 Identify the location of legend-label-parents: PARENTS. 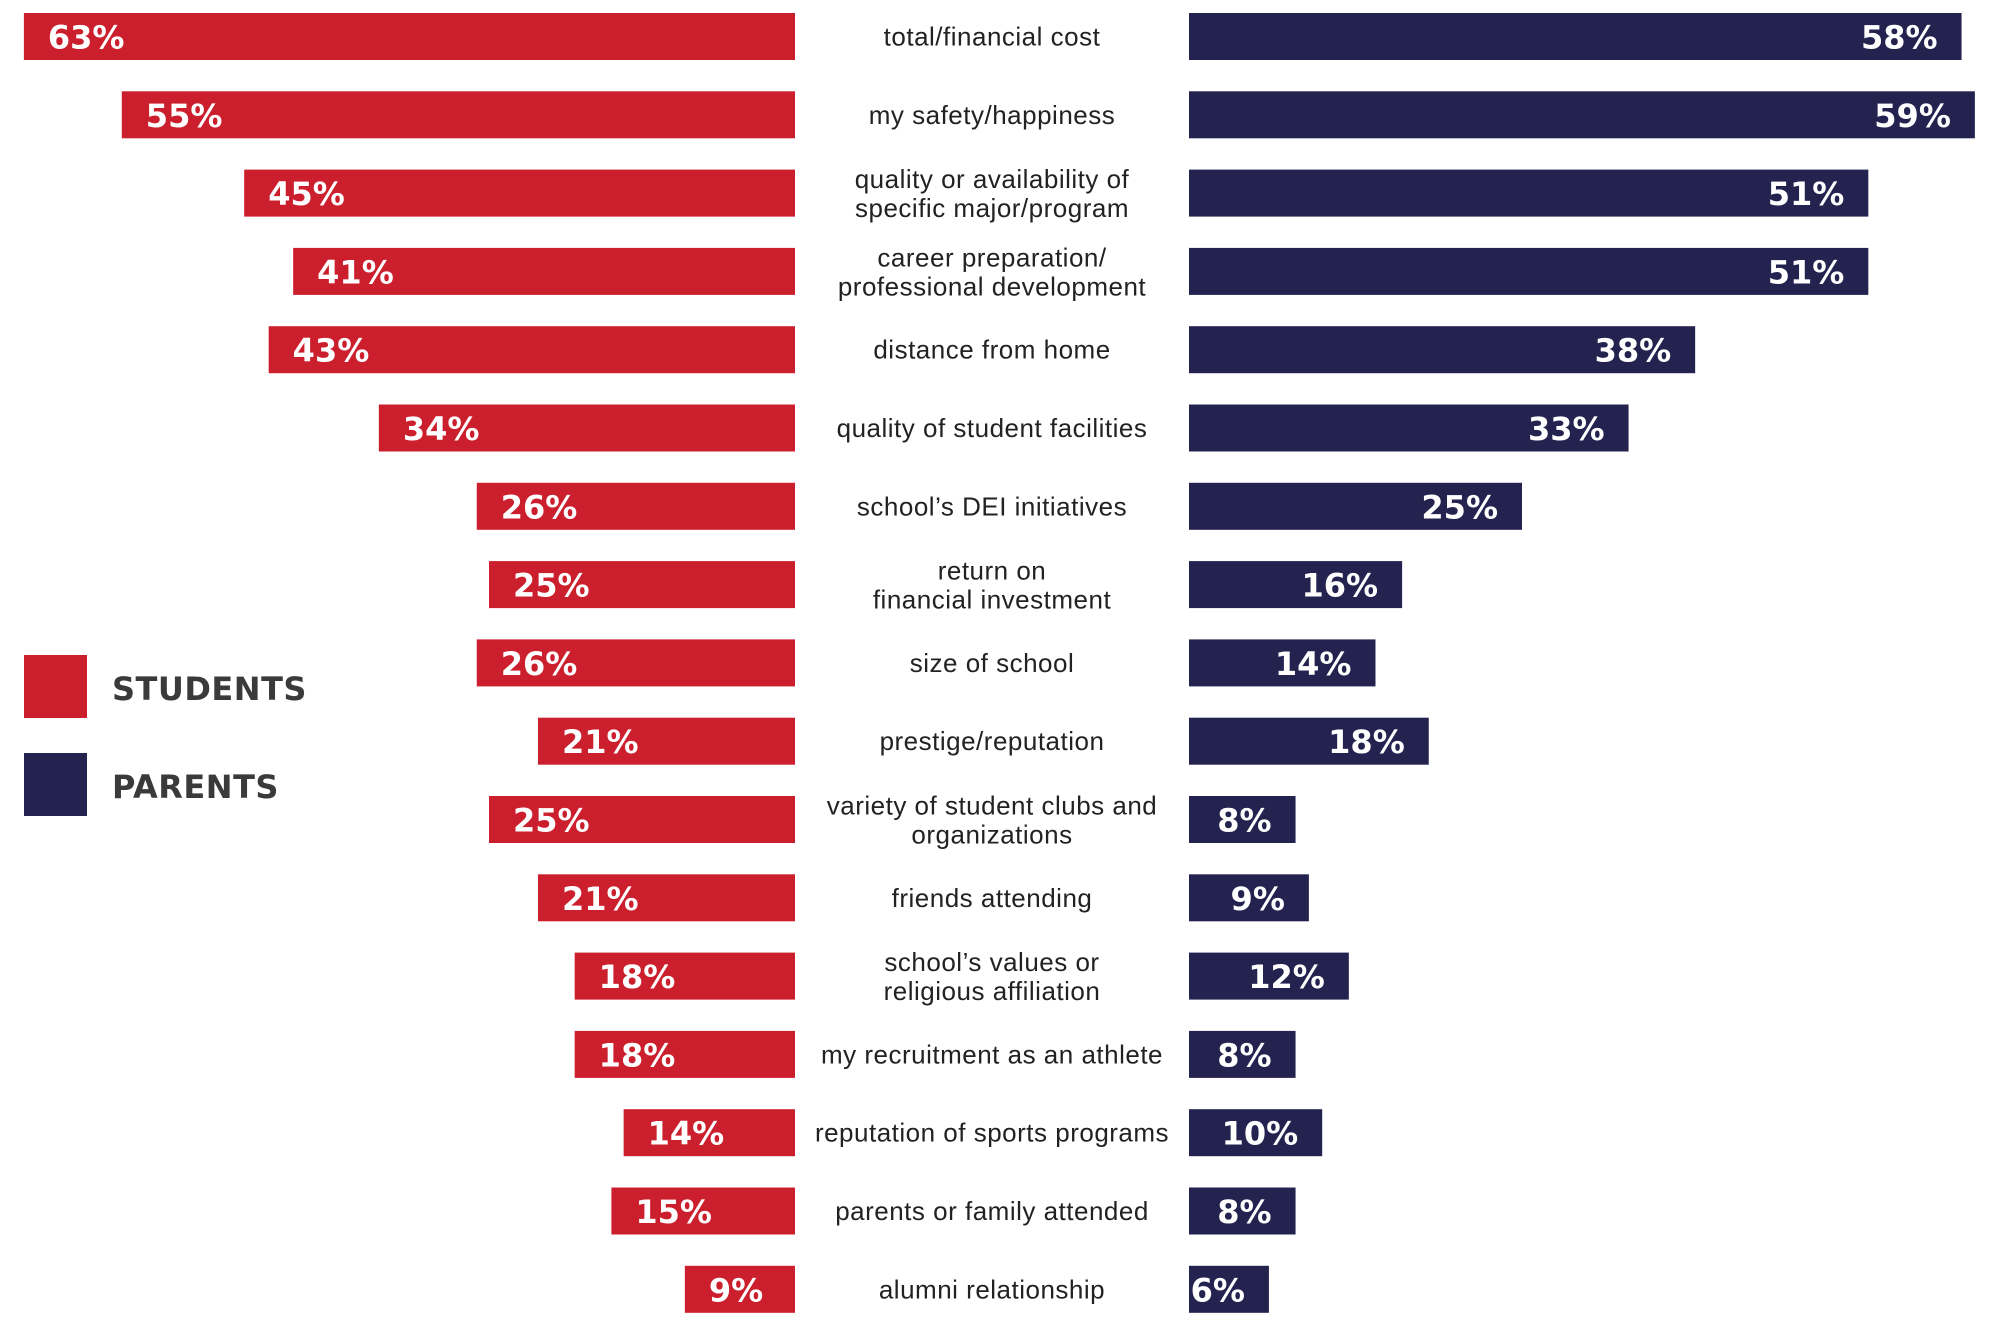
(195, 787).